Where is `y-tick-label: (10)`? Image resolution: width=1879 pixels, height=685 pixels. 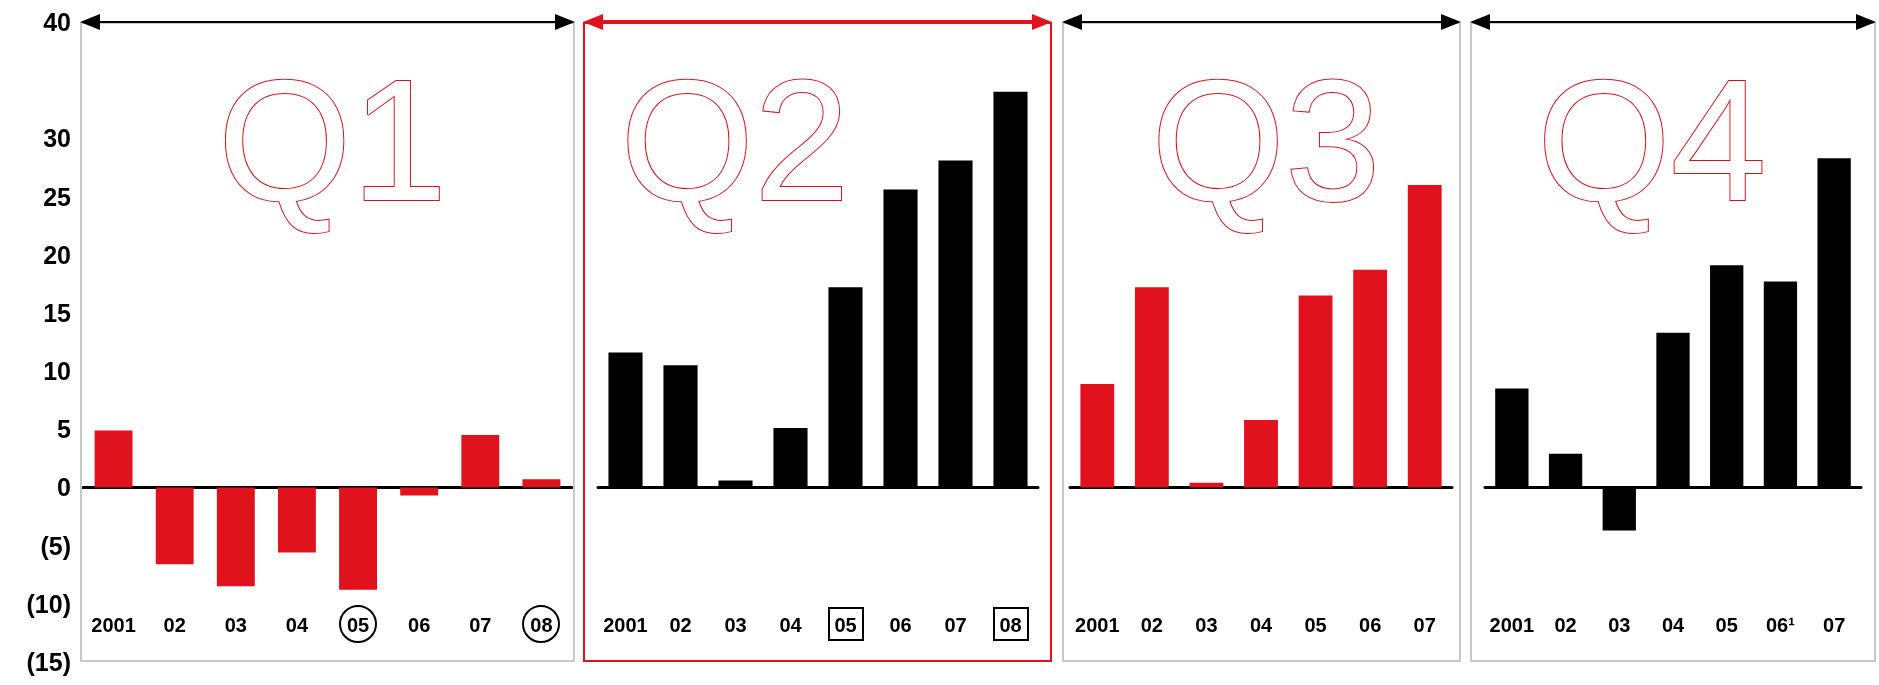 y-tick-label: (10) is located at coordinates (48, 603).